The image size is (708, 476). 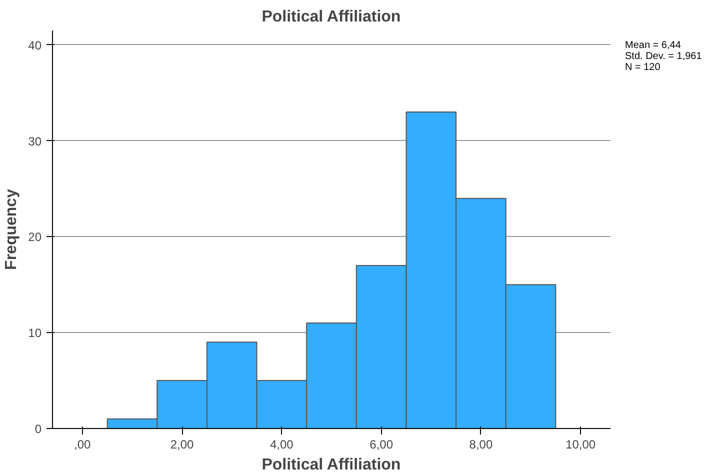 What do you see at coordinates (182, 445) in the screenshot?
I see `x-tick-label: 2,00` at bounding box center [182, 445].